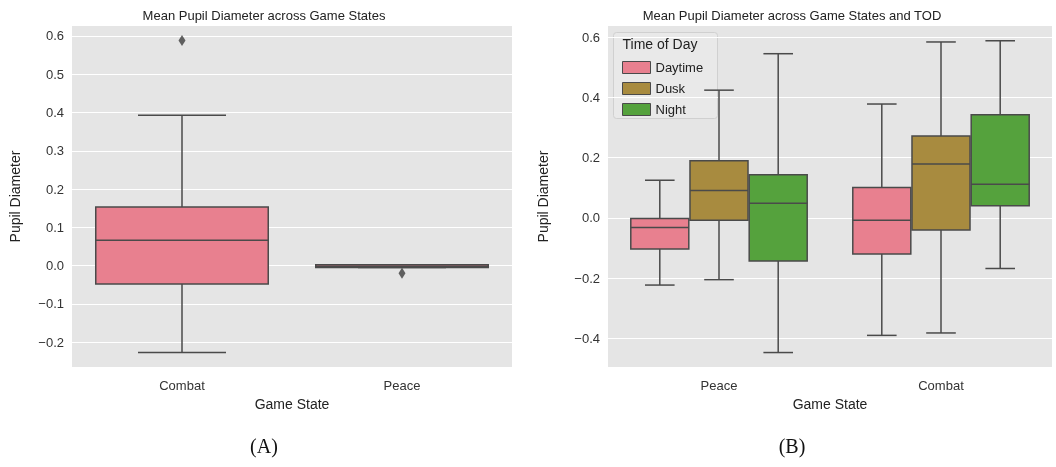  I want to click on y-tick-label: 0.5, so click(54, 74).